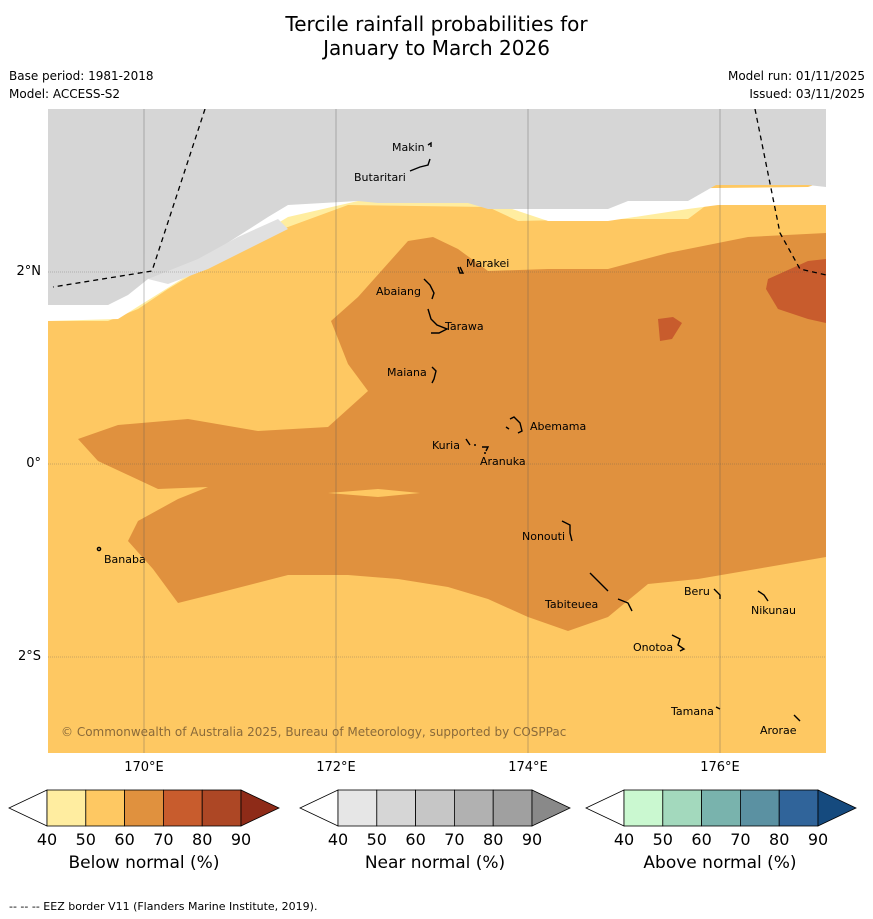 The width and height of the screenshot is (873, 919). What do you see at coordinates (807, 94) in the screenshot?
I see `issued-date: Issued: 03/11/2025` at bounding box center [807, 94].